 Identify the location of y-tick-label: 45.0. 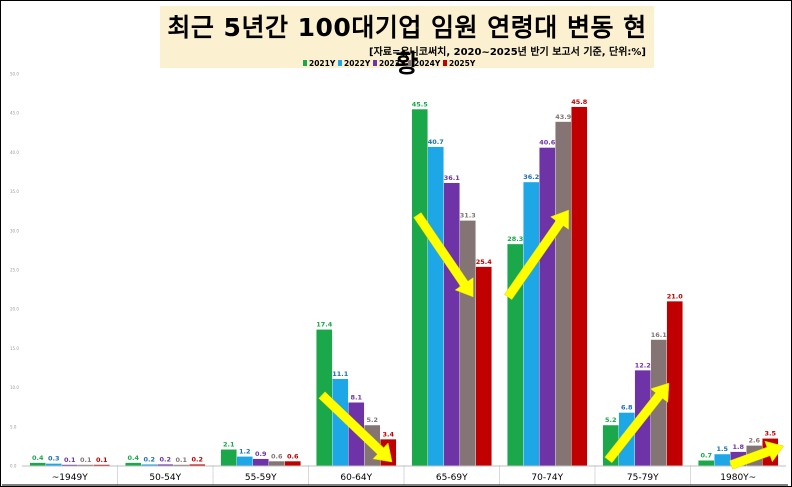
(14, 113).